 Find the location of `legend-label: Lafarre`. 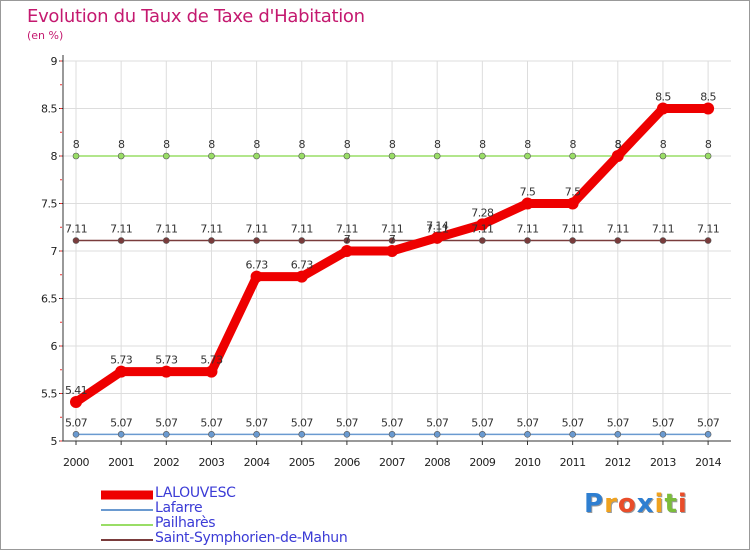

legend-label: Lafarre is located at coordinates (179, 508).